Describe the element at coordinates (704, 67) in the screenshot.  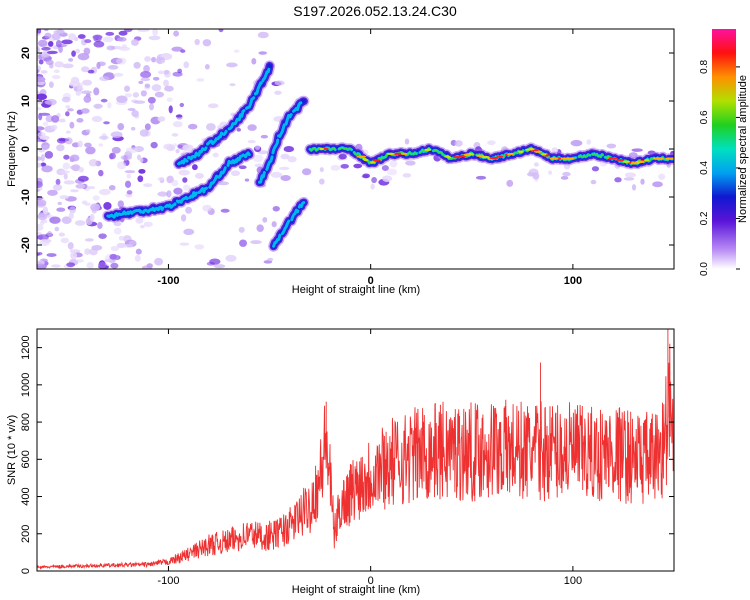
I see `colorbar-tick-label: 0.8` at that location.